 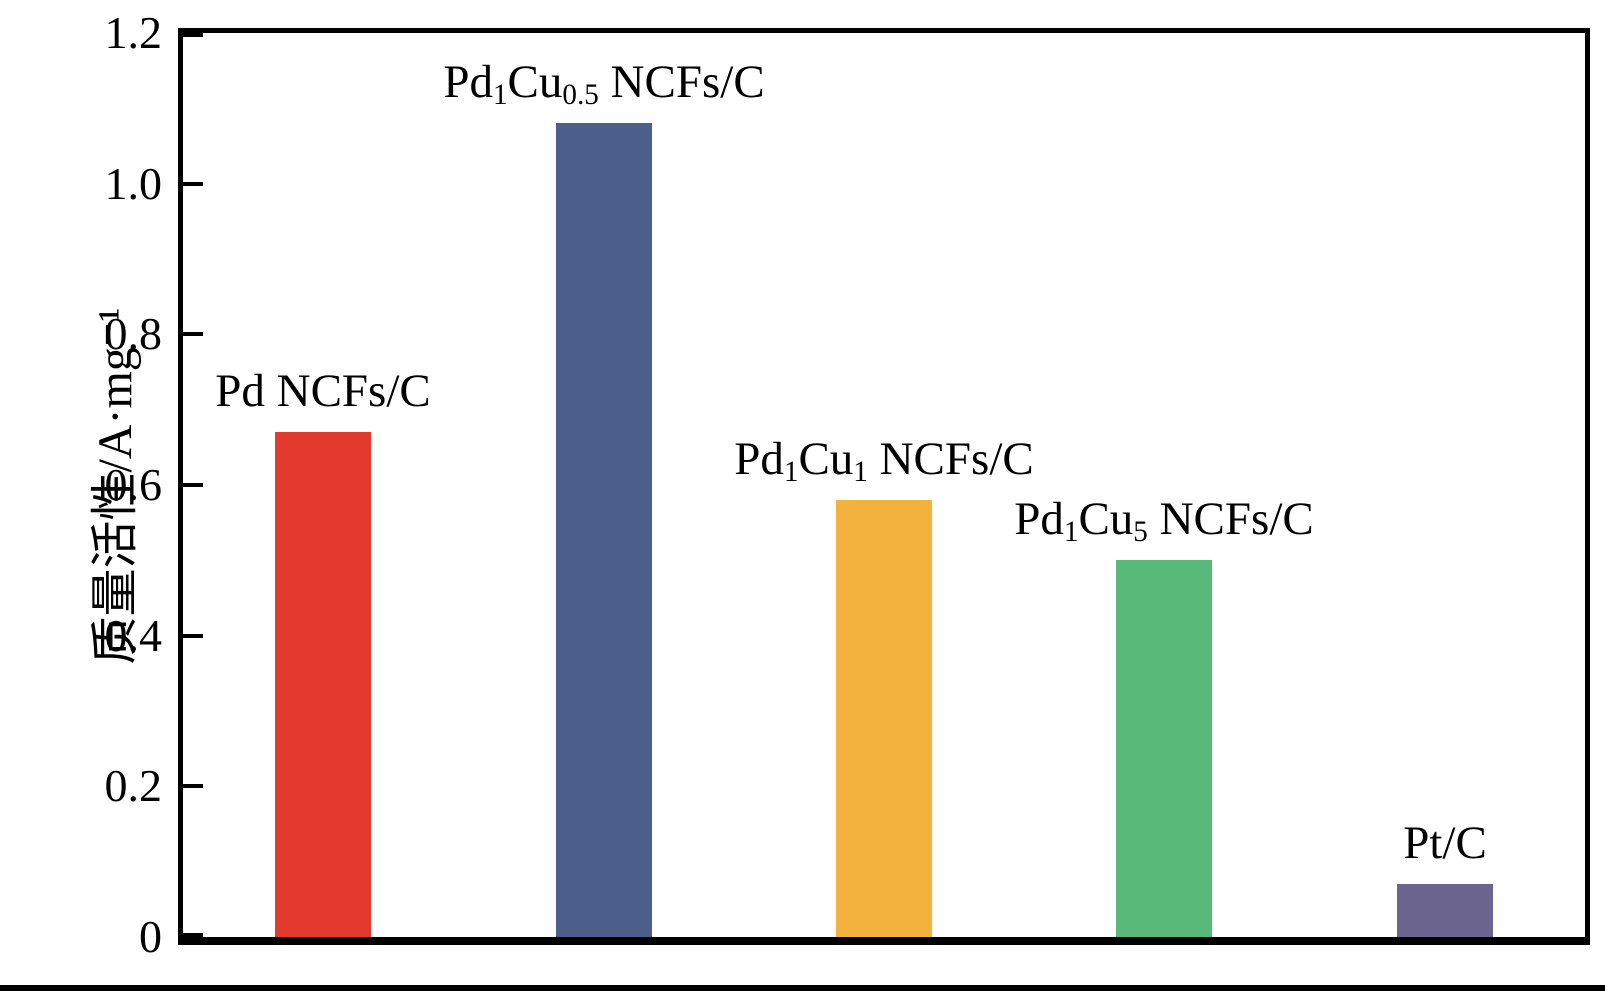 I want to click on y-tick-label: 0.2, so click(x=133, y=785).